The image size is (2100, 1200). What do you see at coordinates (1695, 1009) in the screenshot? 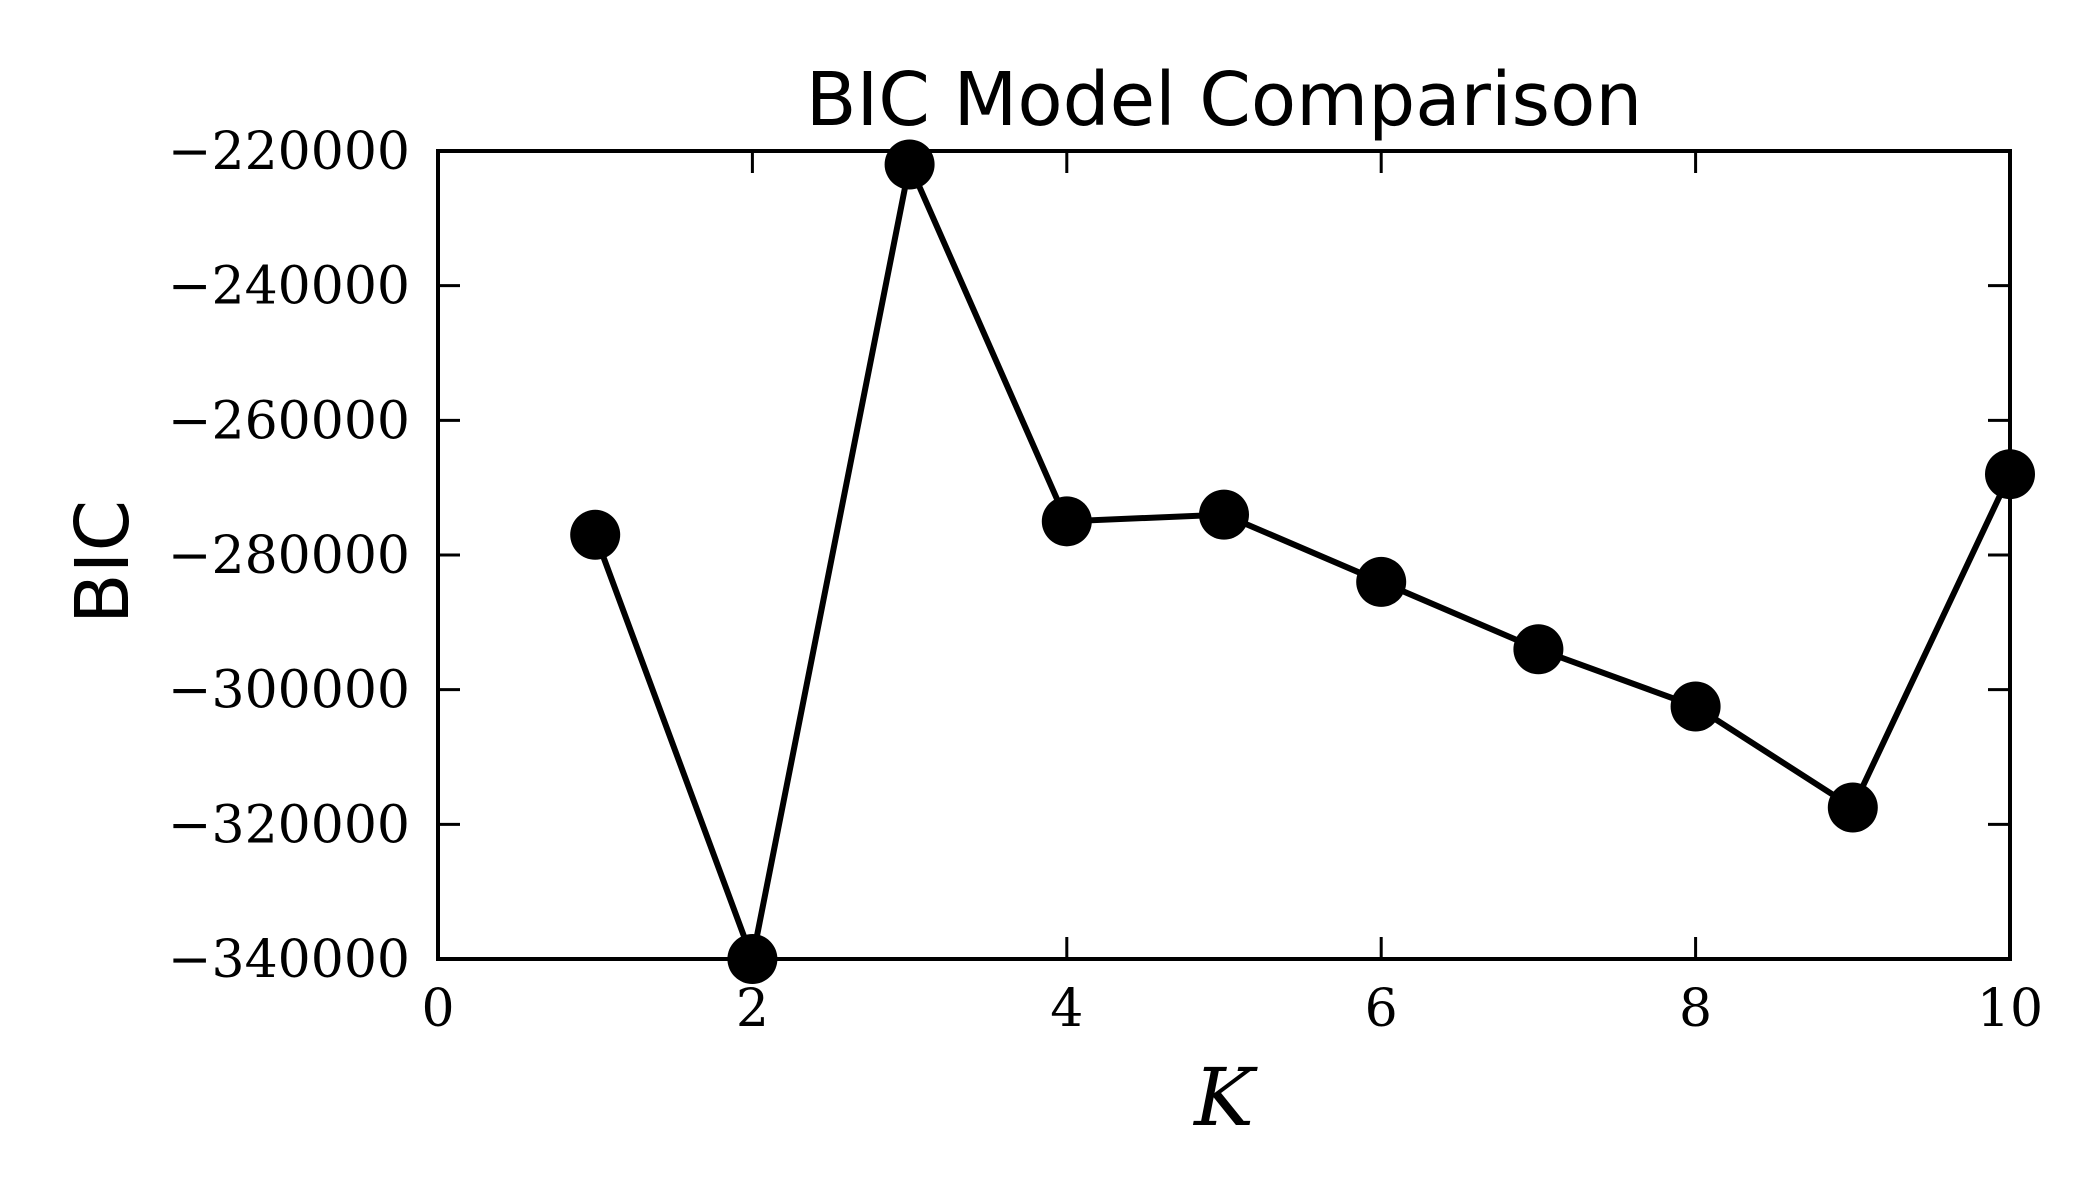
I see `x-tick-label: 8` at bounding box center [1695, 1009].